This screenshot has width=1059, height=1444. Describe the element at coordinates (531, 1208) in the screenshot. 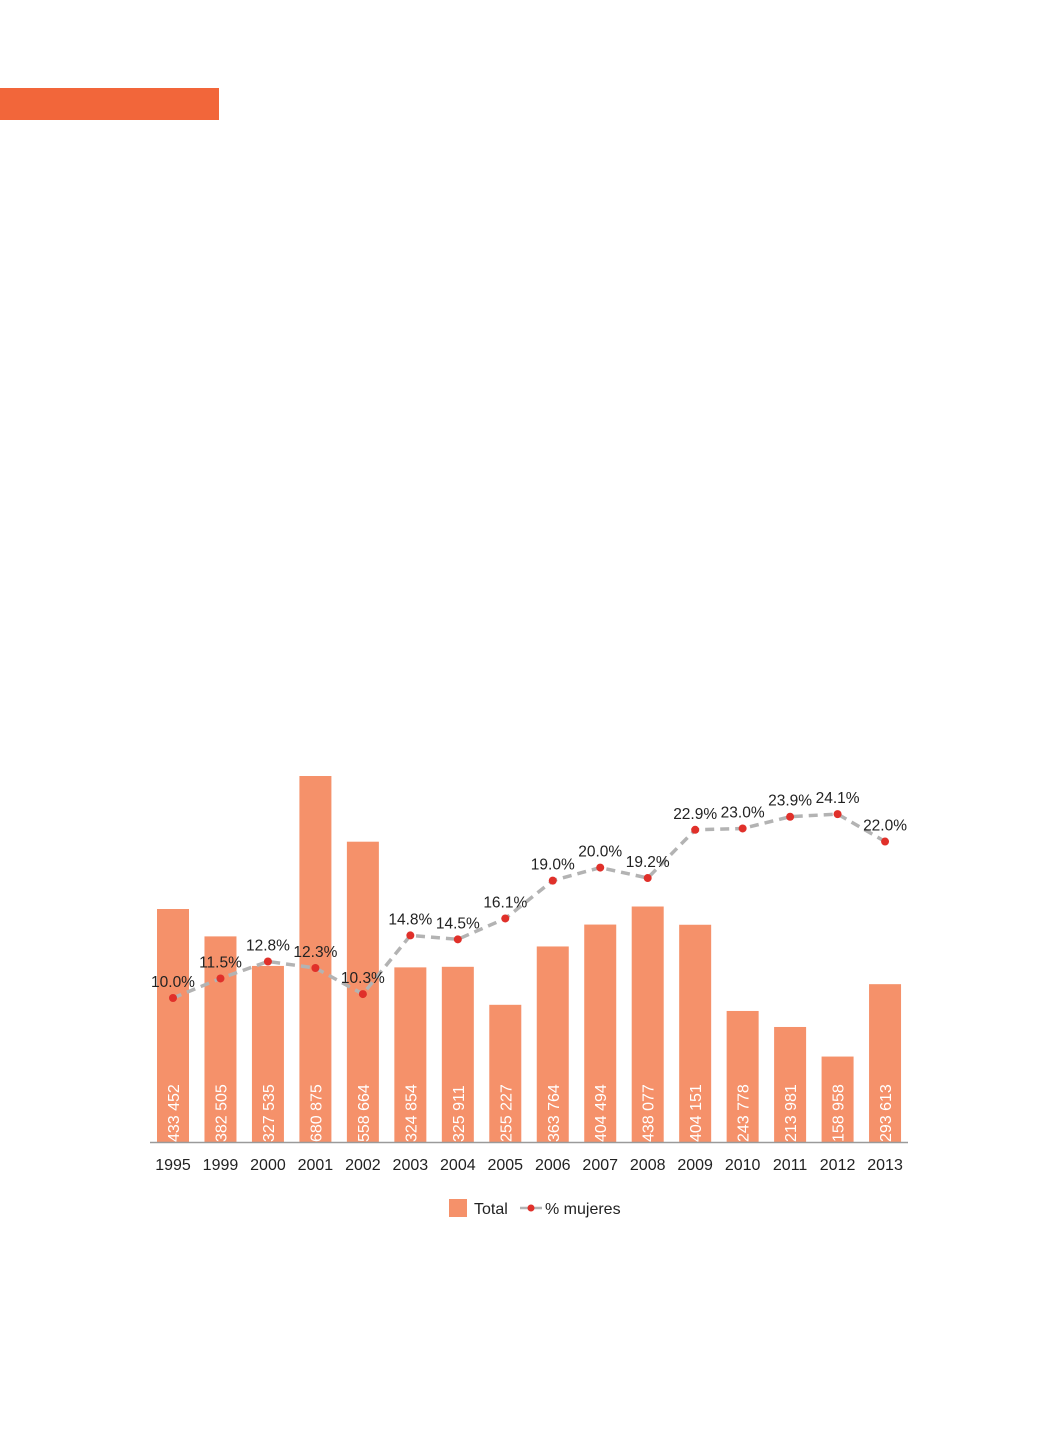

I see `legend-point-marker` at that location.